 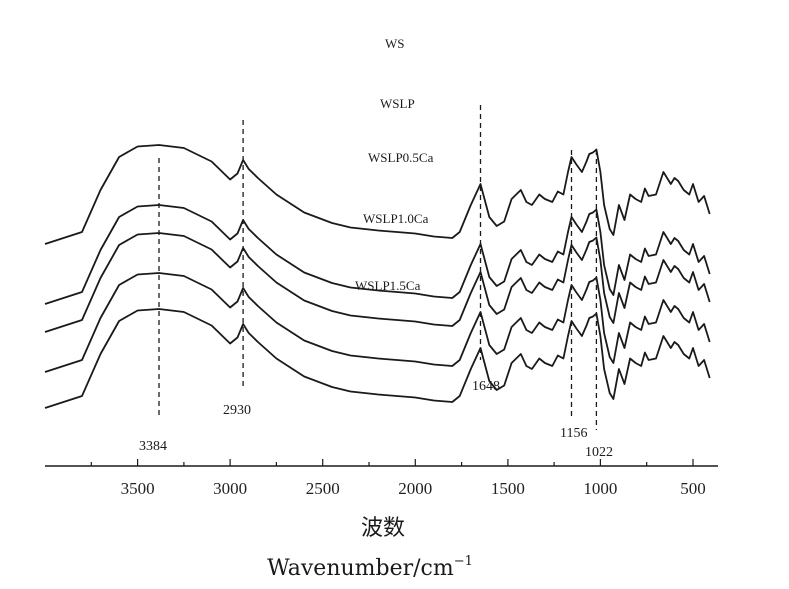 I want to click on x-tick-label: 3500, so click(x=138, y=488).